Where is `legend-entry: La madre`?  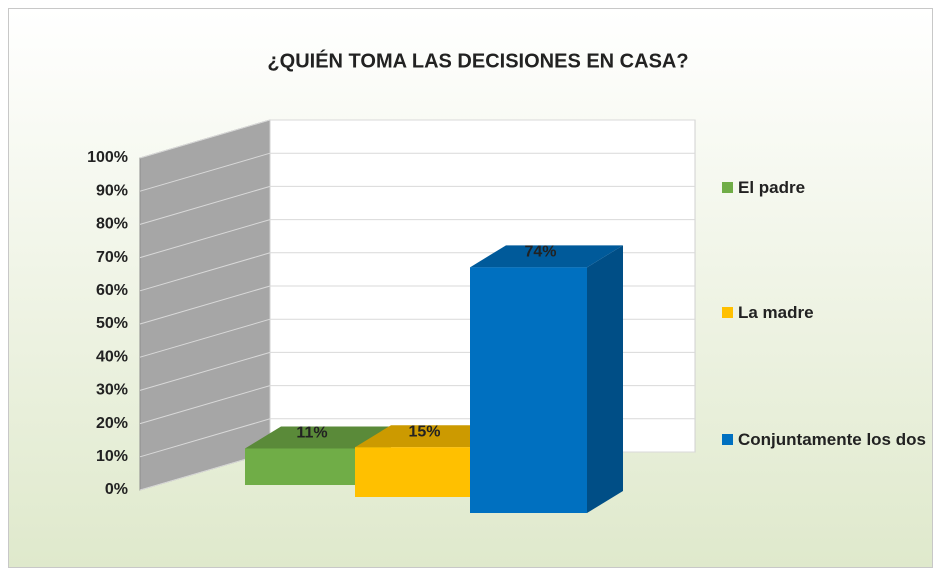
legend-entry: La madre is located at coordinates (827, 313).